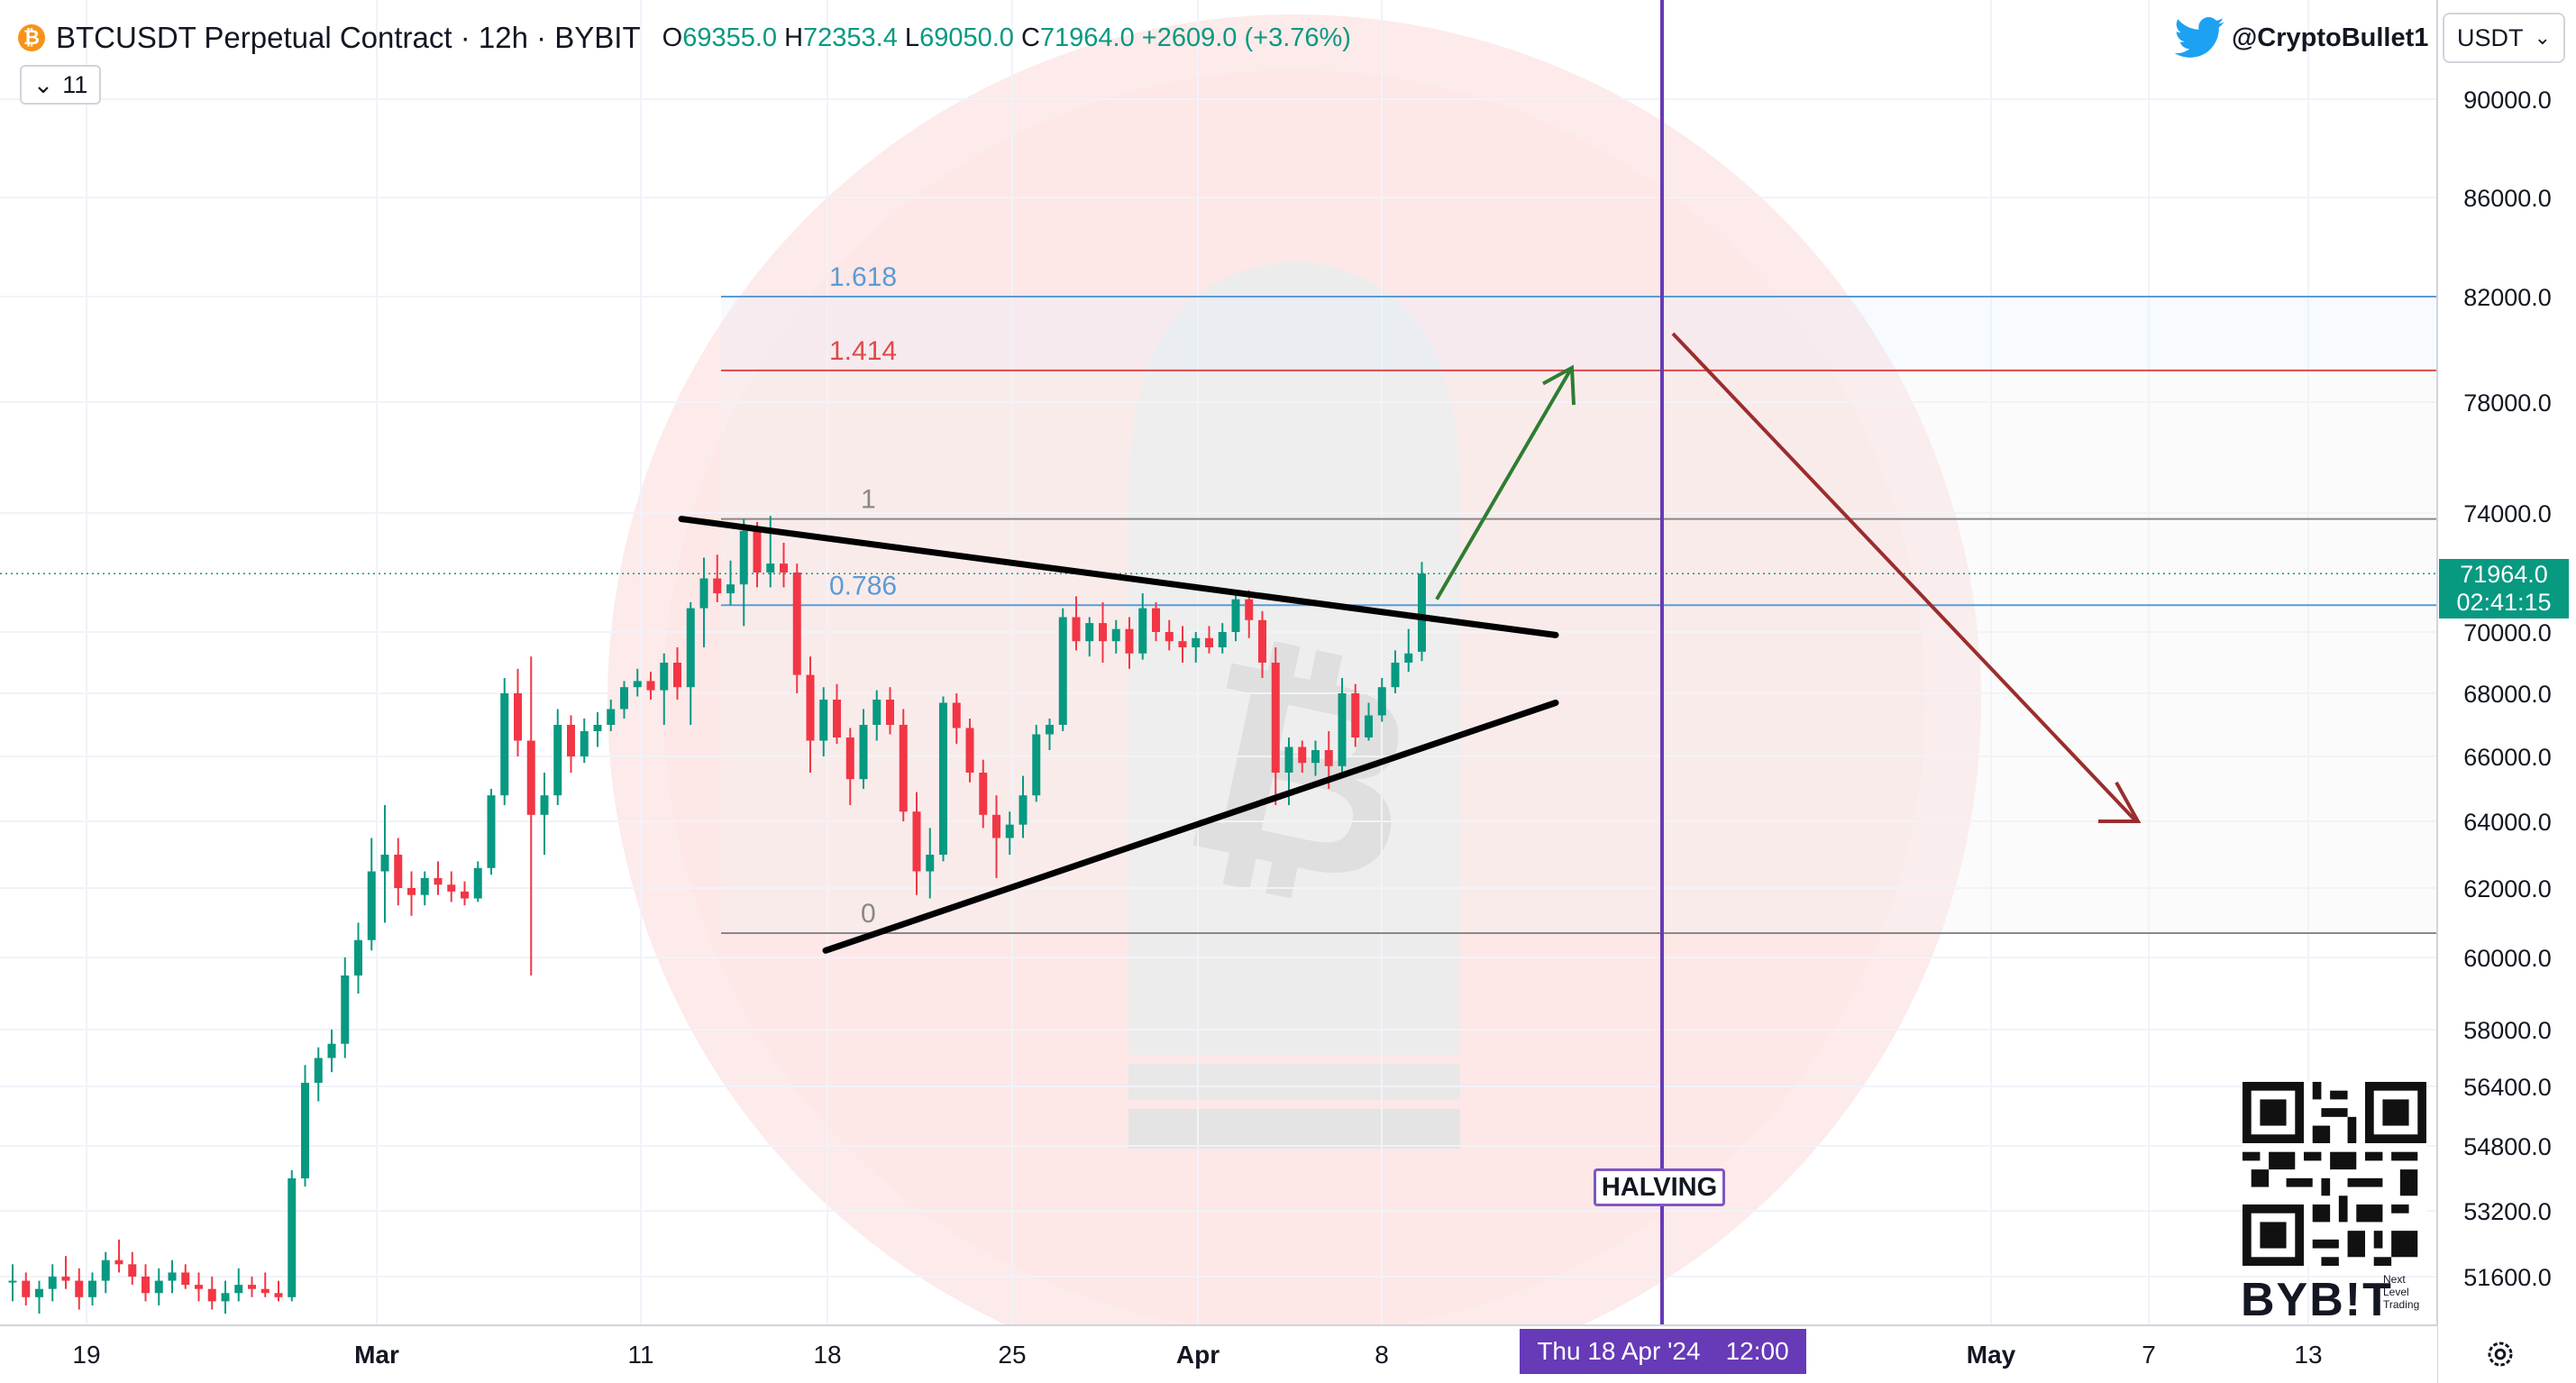 Image resolution: width=2576 pixels, height=1383 pixels. What do you see at coordinates (850, 37) in the screenshot?
I see `high-value: 72353.4` at bounding box center [850, 37].